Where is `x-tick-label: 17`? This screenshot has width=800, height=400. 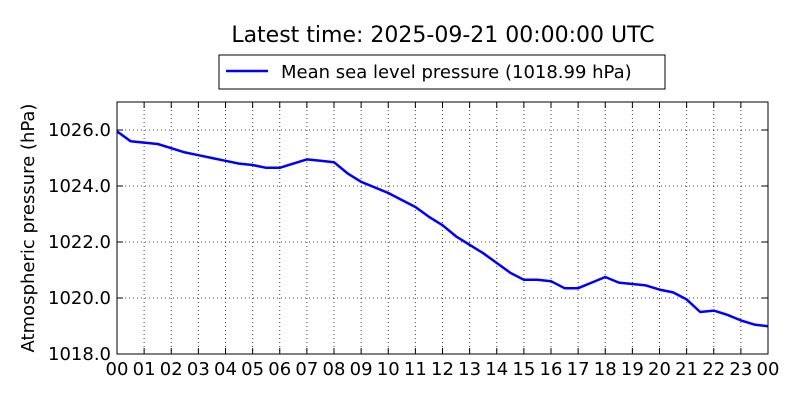 x-tick-label: 17 is located at coordinates (578, 369).